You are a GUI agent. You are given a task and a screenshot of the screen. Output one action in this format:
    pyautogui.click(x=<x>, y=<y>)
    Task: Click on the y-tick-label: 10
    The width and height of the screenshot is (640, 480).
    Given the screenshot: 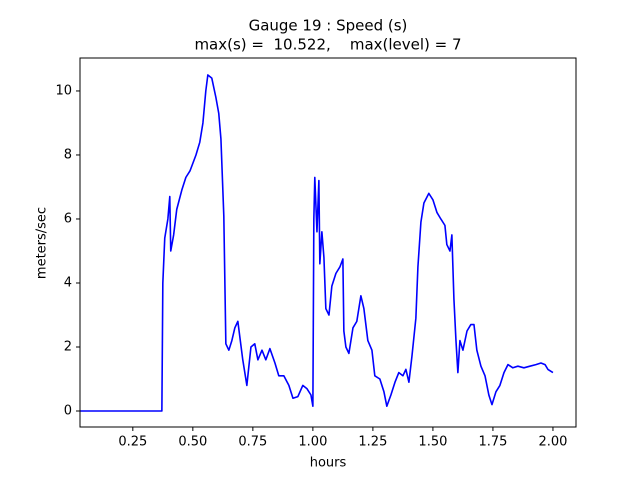 What is the action you would take?
    pyautogui.click(x=63, y=90)
    